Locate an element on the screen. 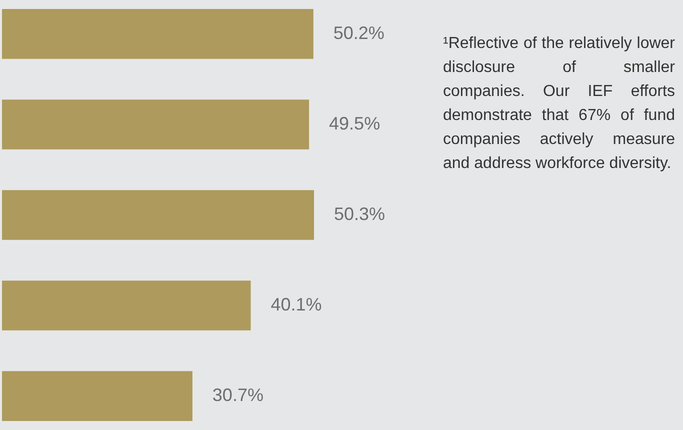 The height and width of the screenshot is (430, 683). data-label: 30.7% is located at coordinates (238, 395).